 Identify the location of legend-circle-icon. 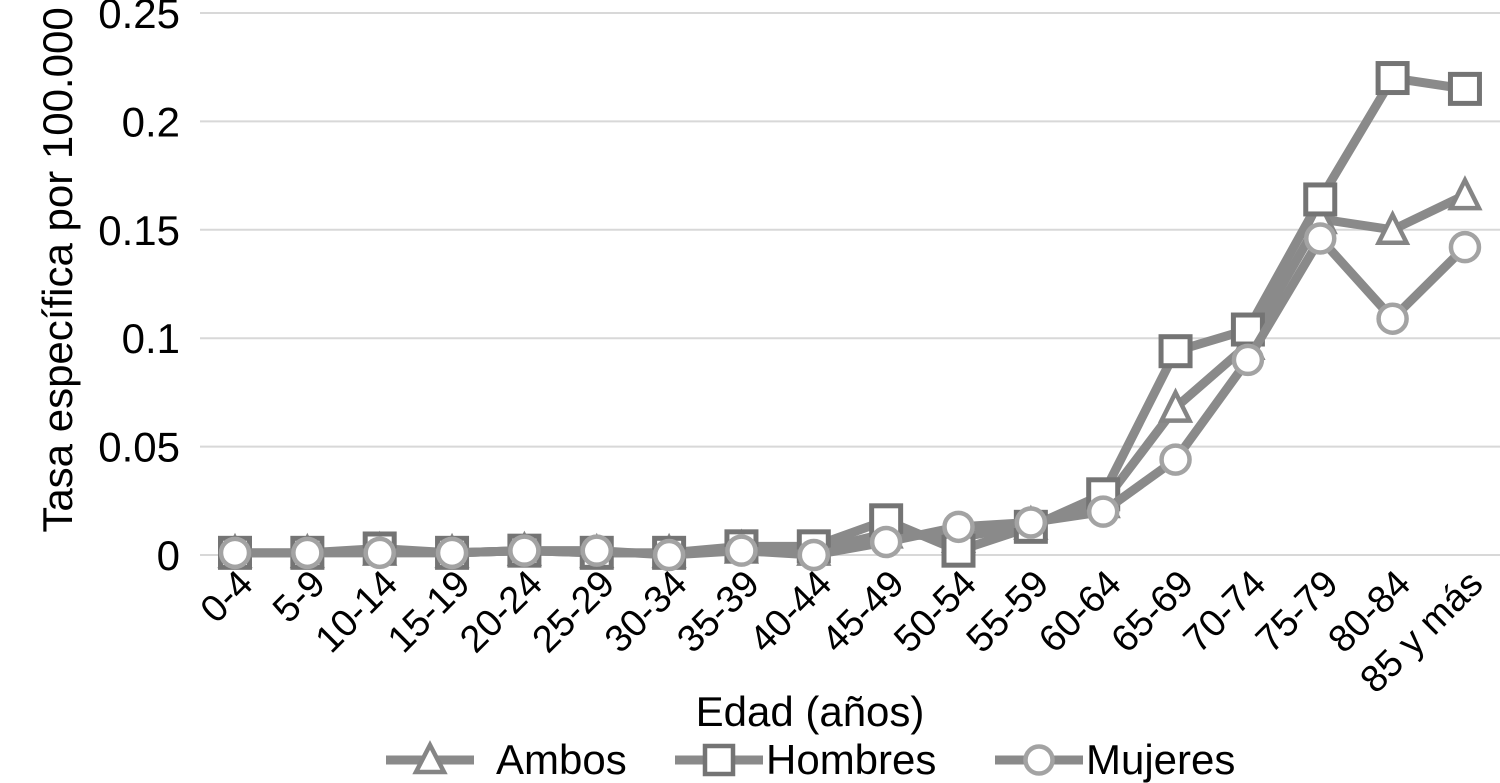
(1039, 760).